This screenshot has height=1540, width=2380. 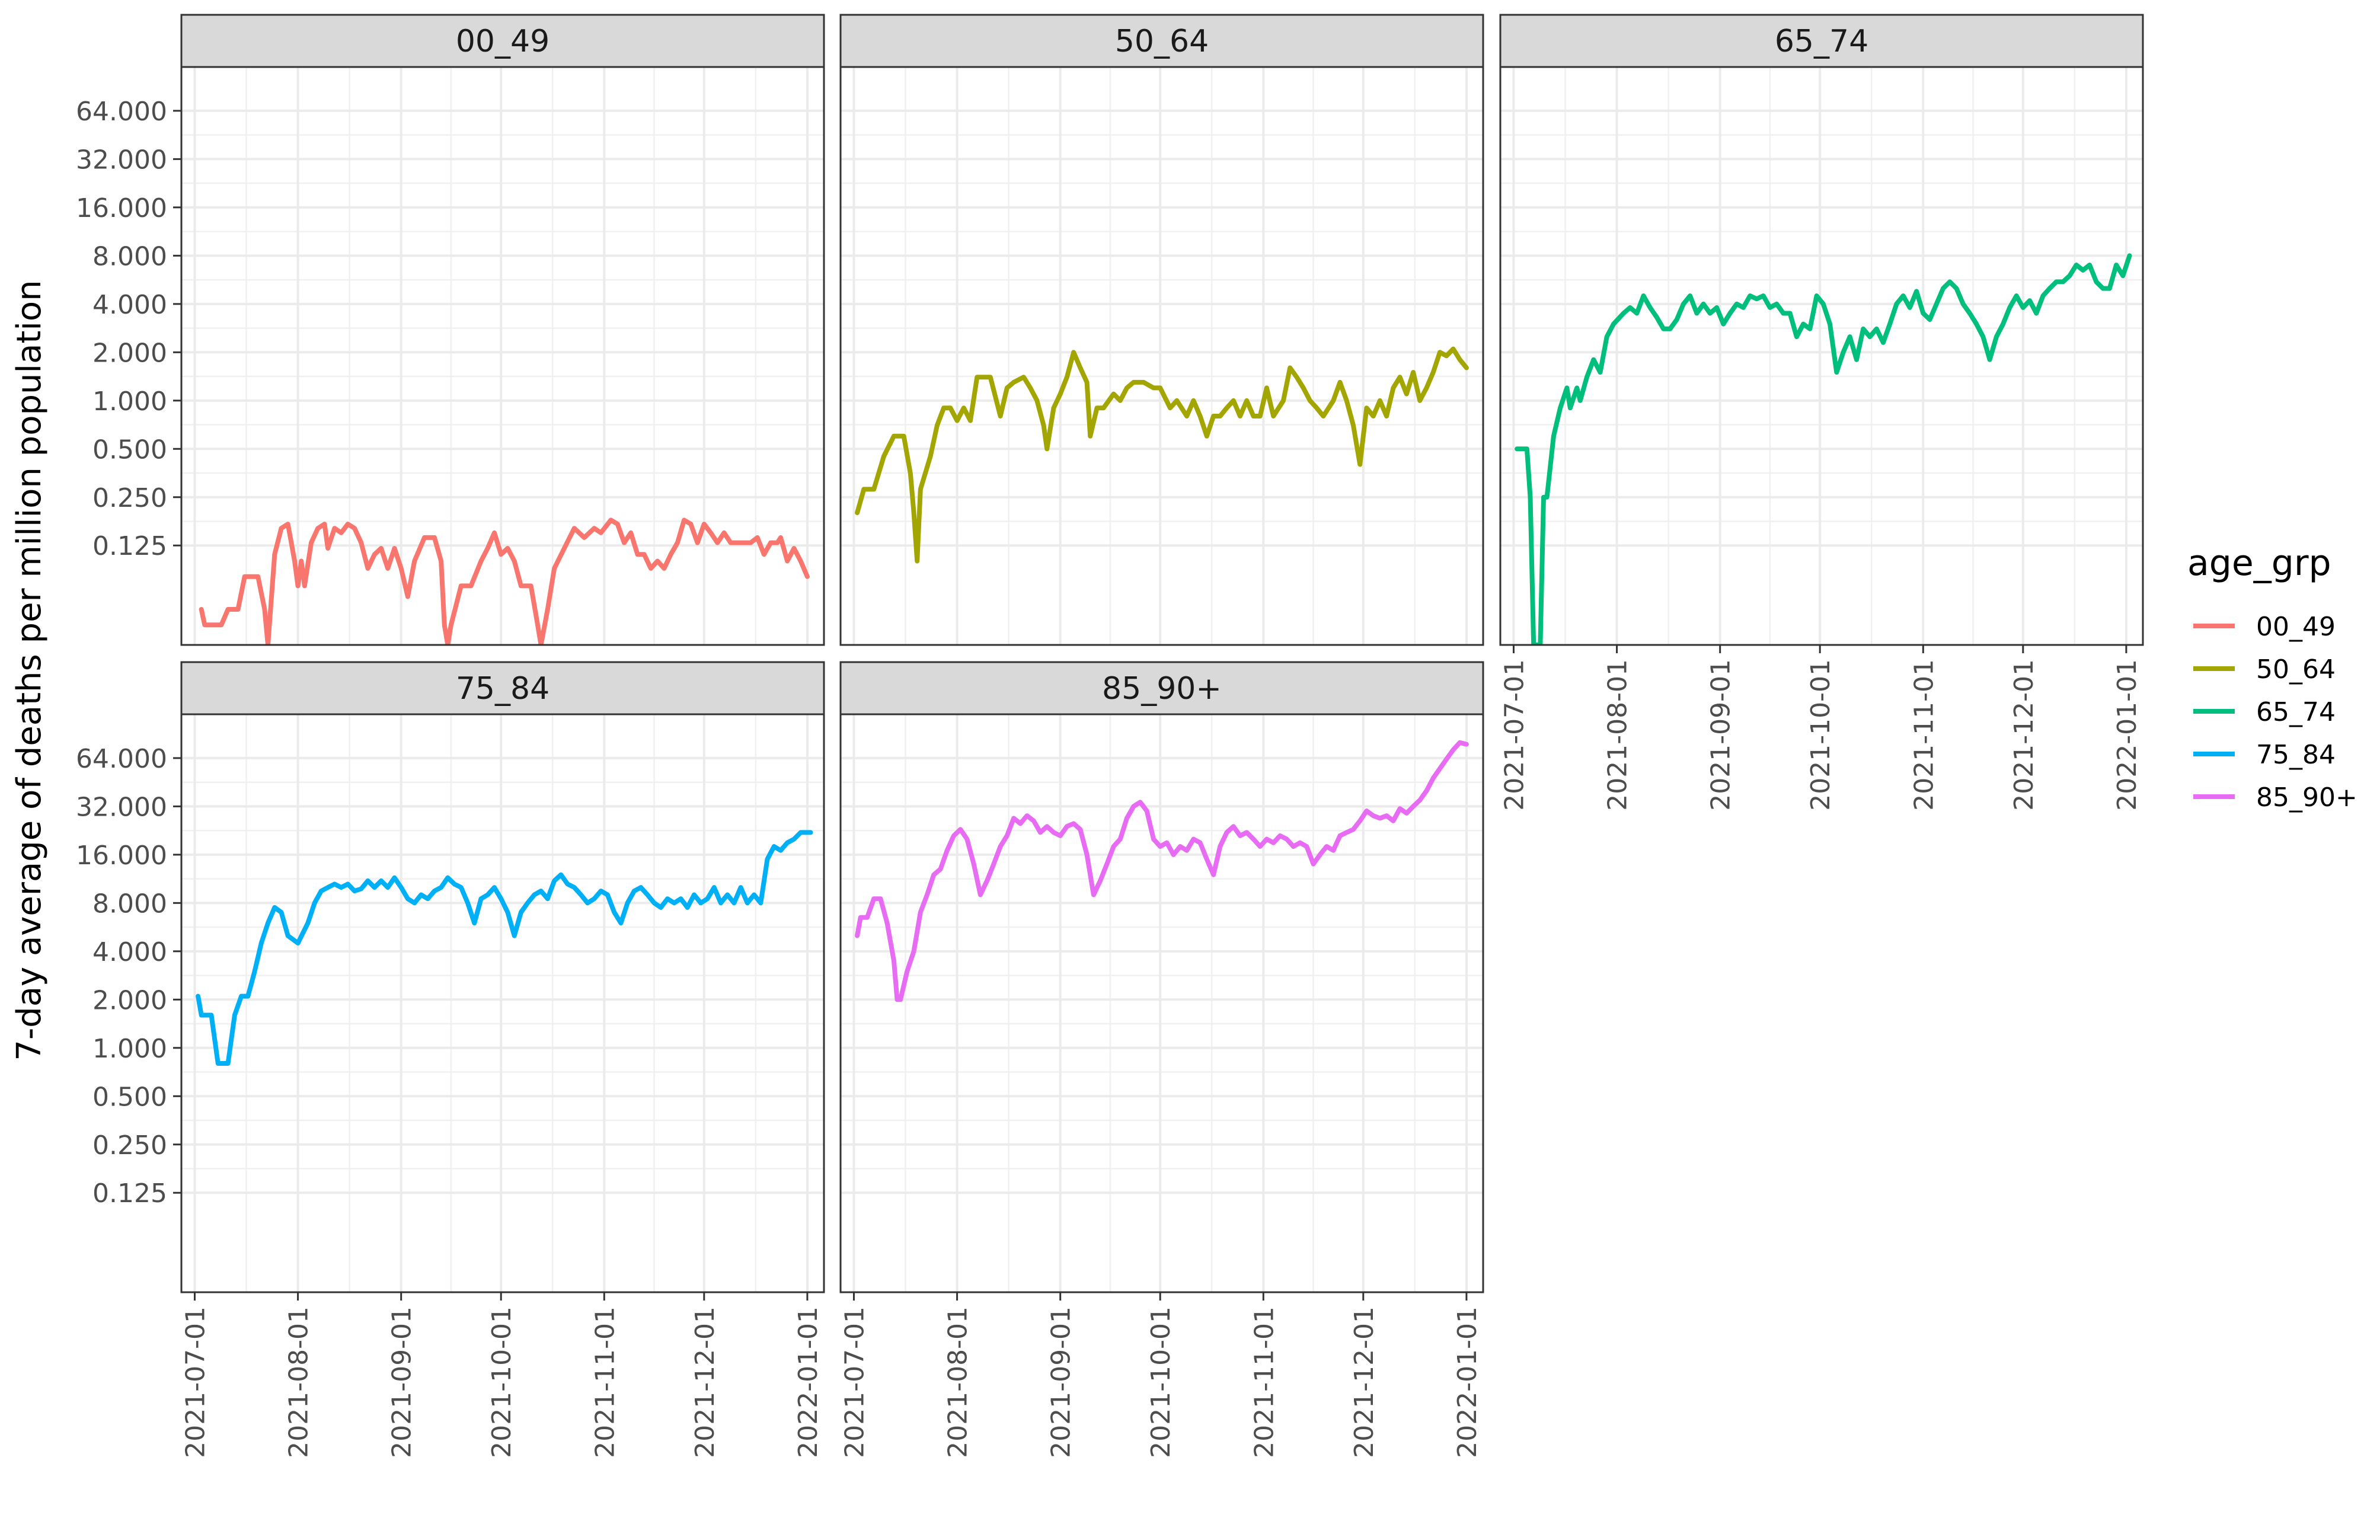 I want to click on legend-item-75_84: 75_84, so click(x=2264, y=755).